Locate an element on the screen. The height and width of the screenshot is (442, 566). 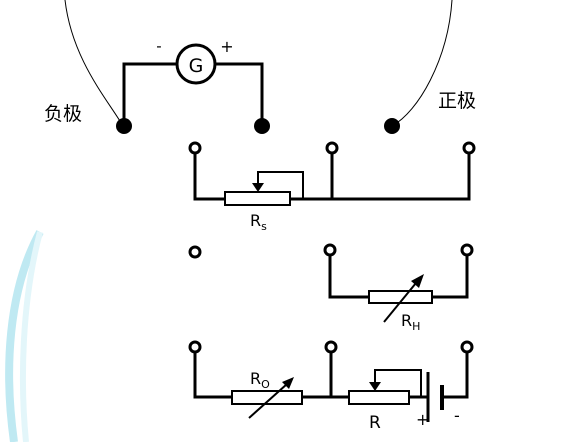
shunt-resistor-rs is located at coordinates (257, 198).